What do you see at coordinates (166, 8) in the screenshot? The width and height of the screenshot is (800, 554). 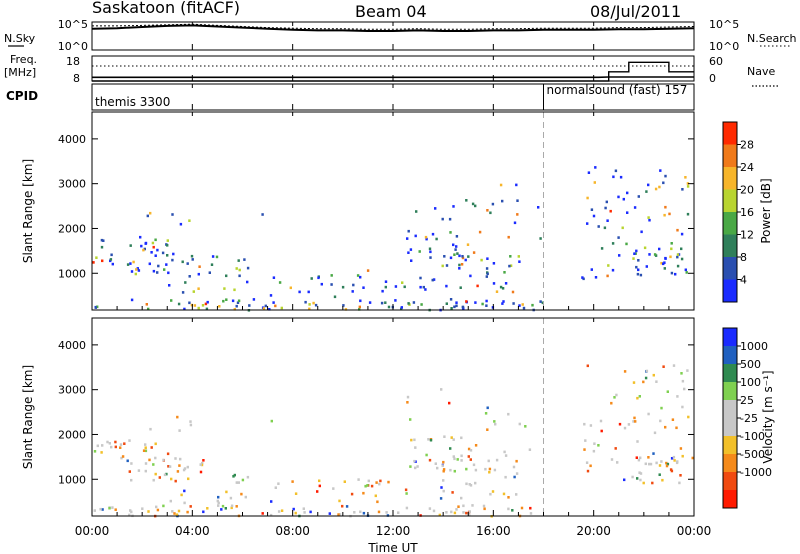 I see `station-title: Saskatoon (fitACF)` at bounding box center [166, 8].